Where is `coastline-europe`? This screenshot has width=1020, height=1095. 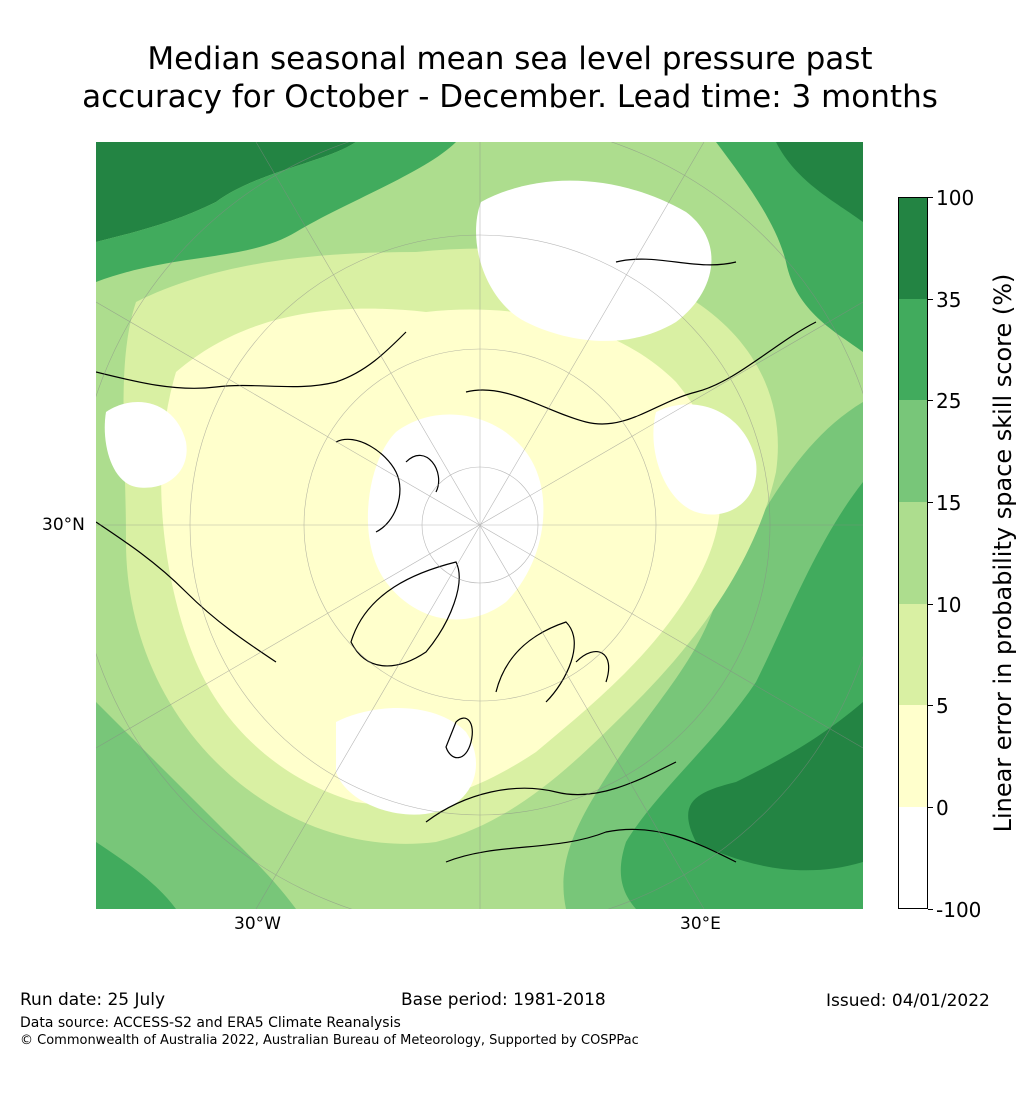
coastline-europe is located at coordinates (581, 812).